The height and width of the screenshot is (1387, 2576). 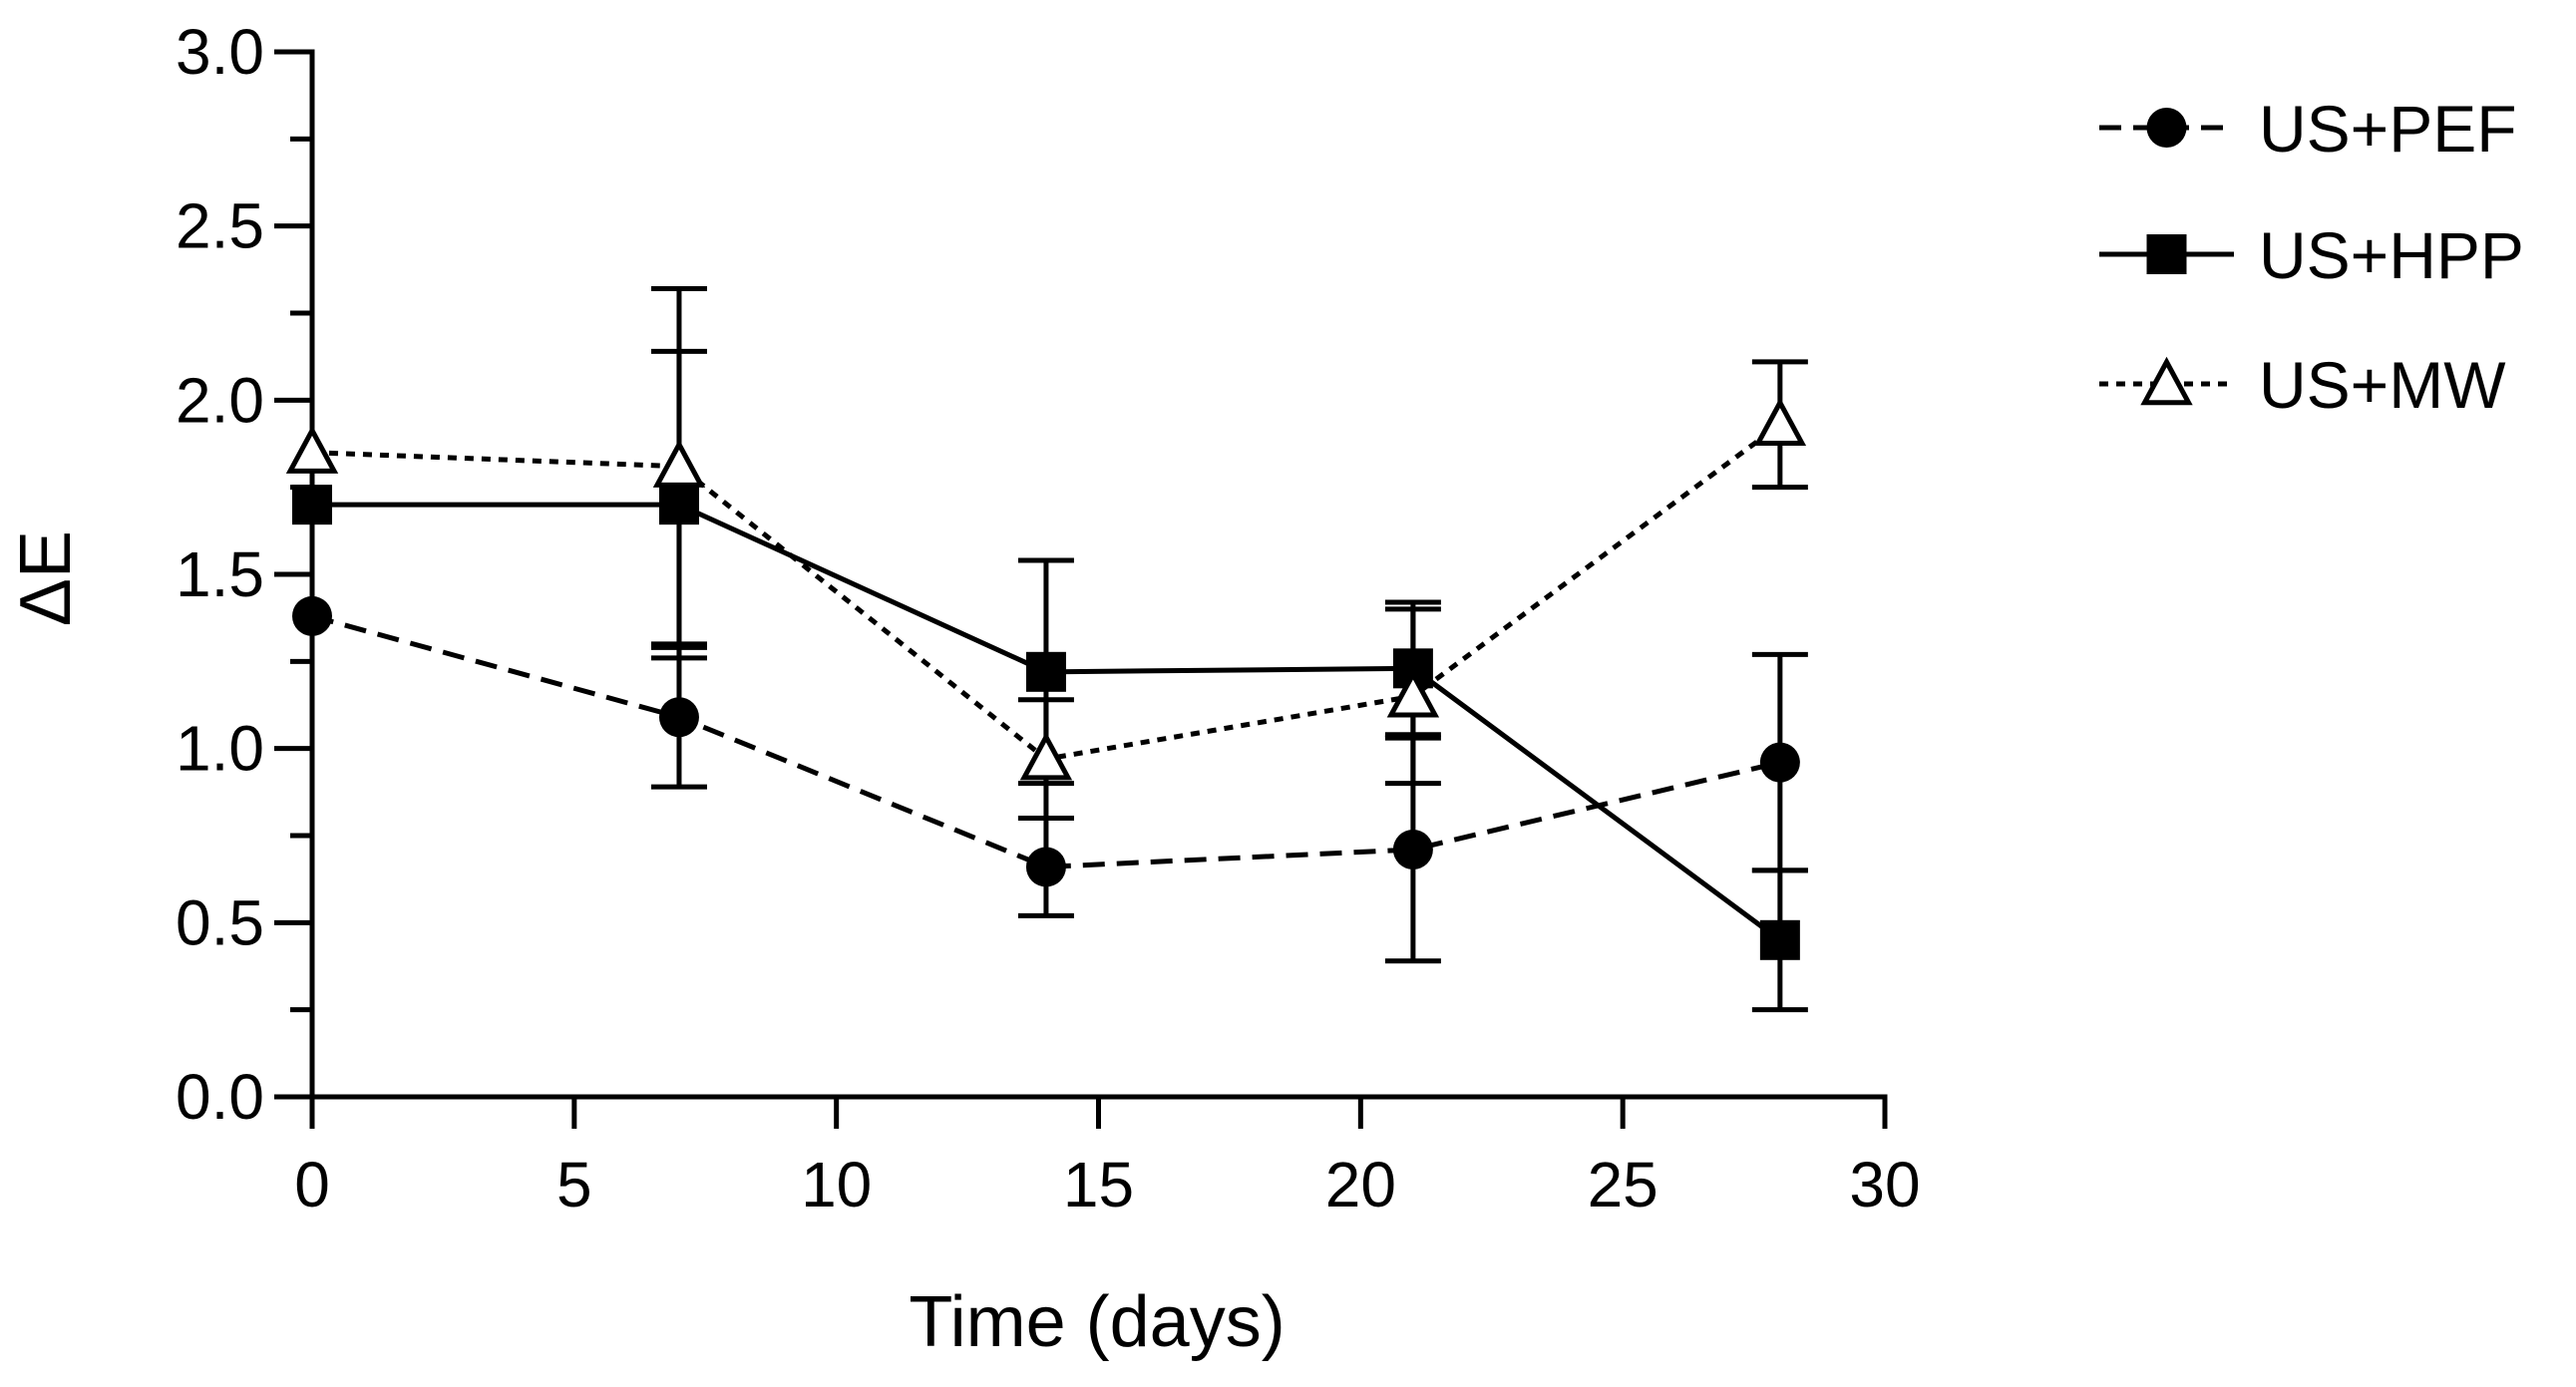 What do you see at coordinates (312, 1185) in the screenshot?
I see `x-tick-label: 0` at bounding box center [312, 1185].